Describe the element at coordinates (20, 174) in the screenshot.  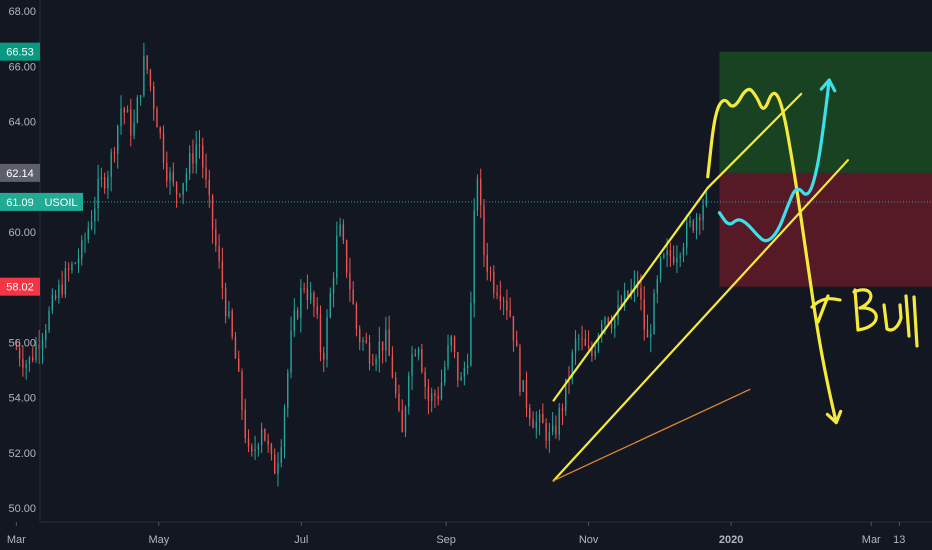
I see `price-tag-label: 62.14` at that location.